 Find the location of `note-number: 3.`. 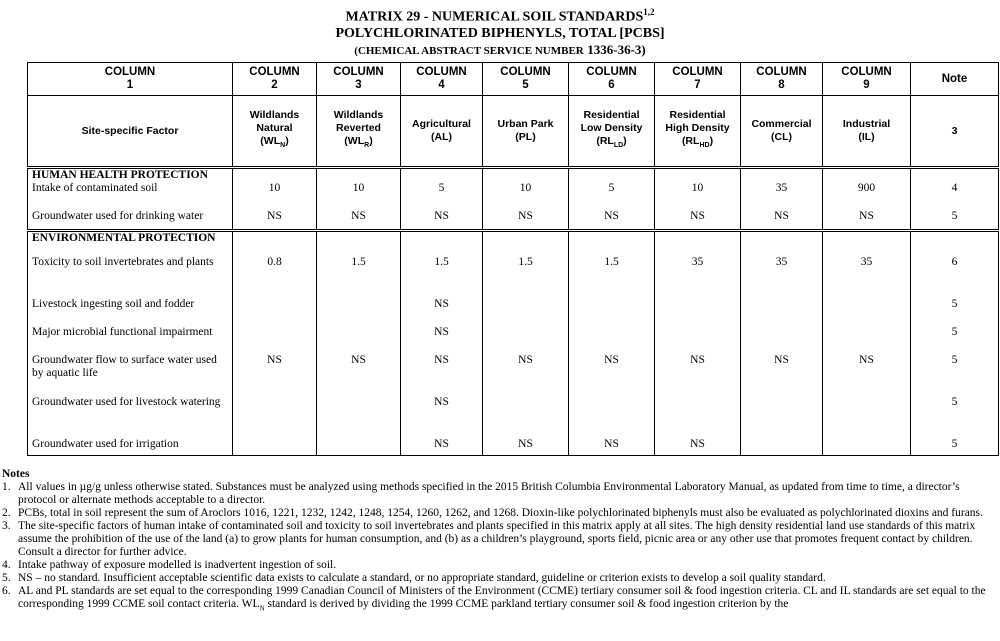

note-number: 3. is located at coordinates (6, 526).